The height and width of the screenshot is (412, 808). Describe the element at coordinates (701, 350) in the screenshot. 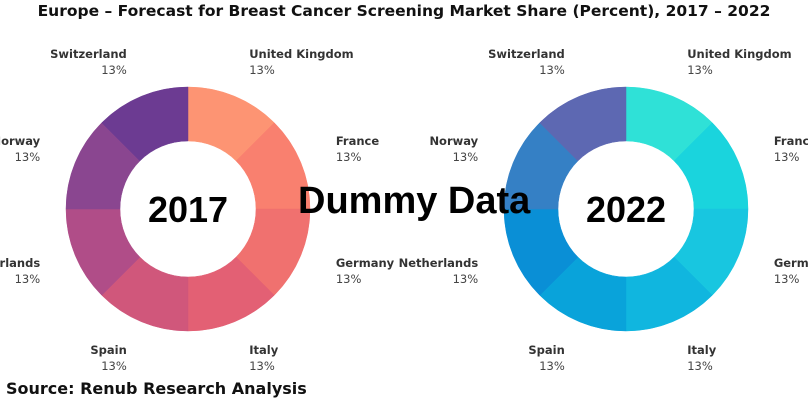

I see `label-2022-italy: Italy` at that location.